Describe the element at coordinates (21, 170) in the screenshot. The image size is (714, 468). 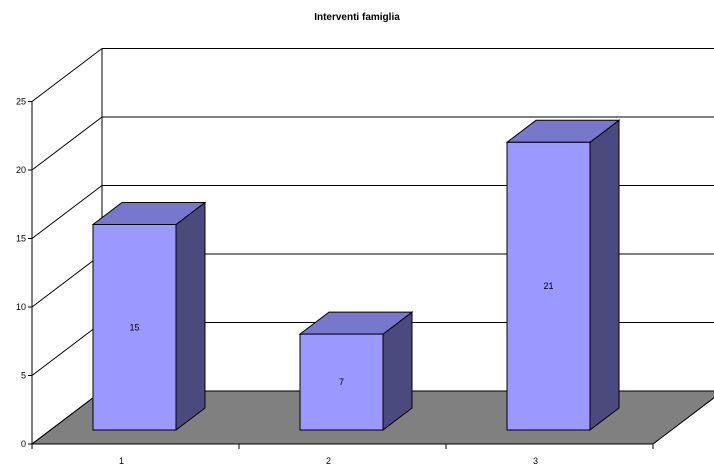
I see `y-tick-label: 20` at that location.